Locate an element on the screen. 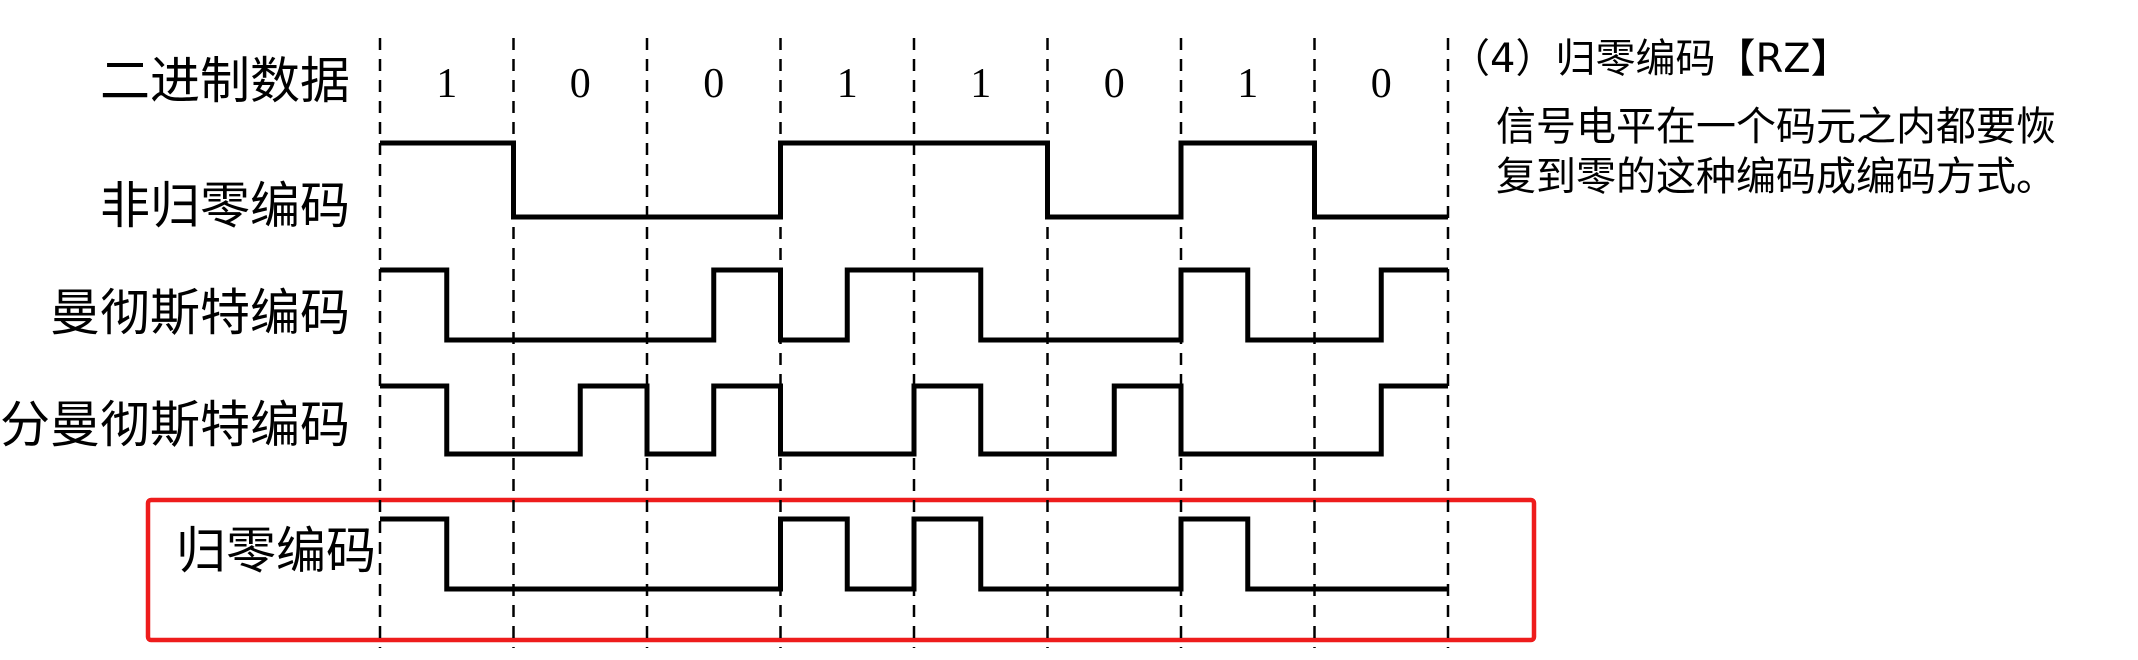  nrz-label: 非归零编码 is located at coordinates (225, 206).